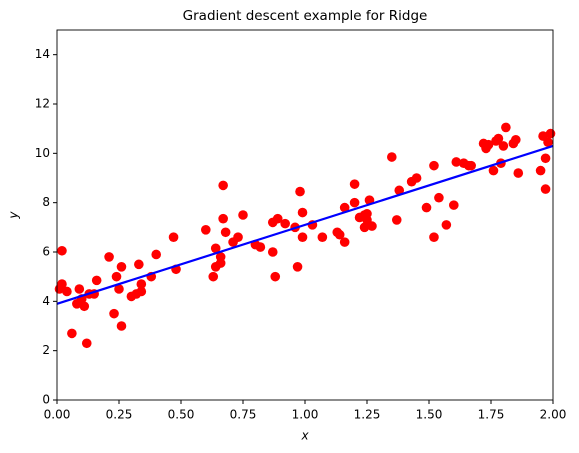  Describe the element at coordinates (119, 415) in the screenshot. I see `x-tick-label: 0.25` at that location.